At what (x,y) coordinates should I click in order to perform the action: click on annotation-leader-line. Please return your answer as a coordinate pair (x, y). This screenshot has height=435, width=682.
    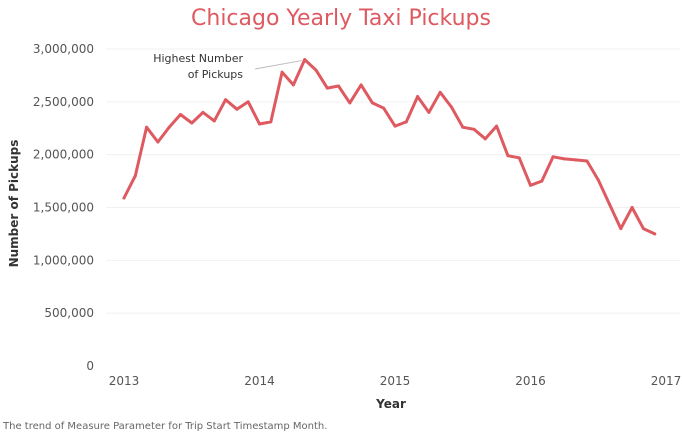
    Looking at the image, I should click on (278, 65).